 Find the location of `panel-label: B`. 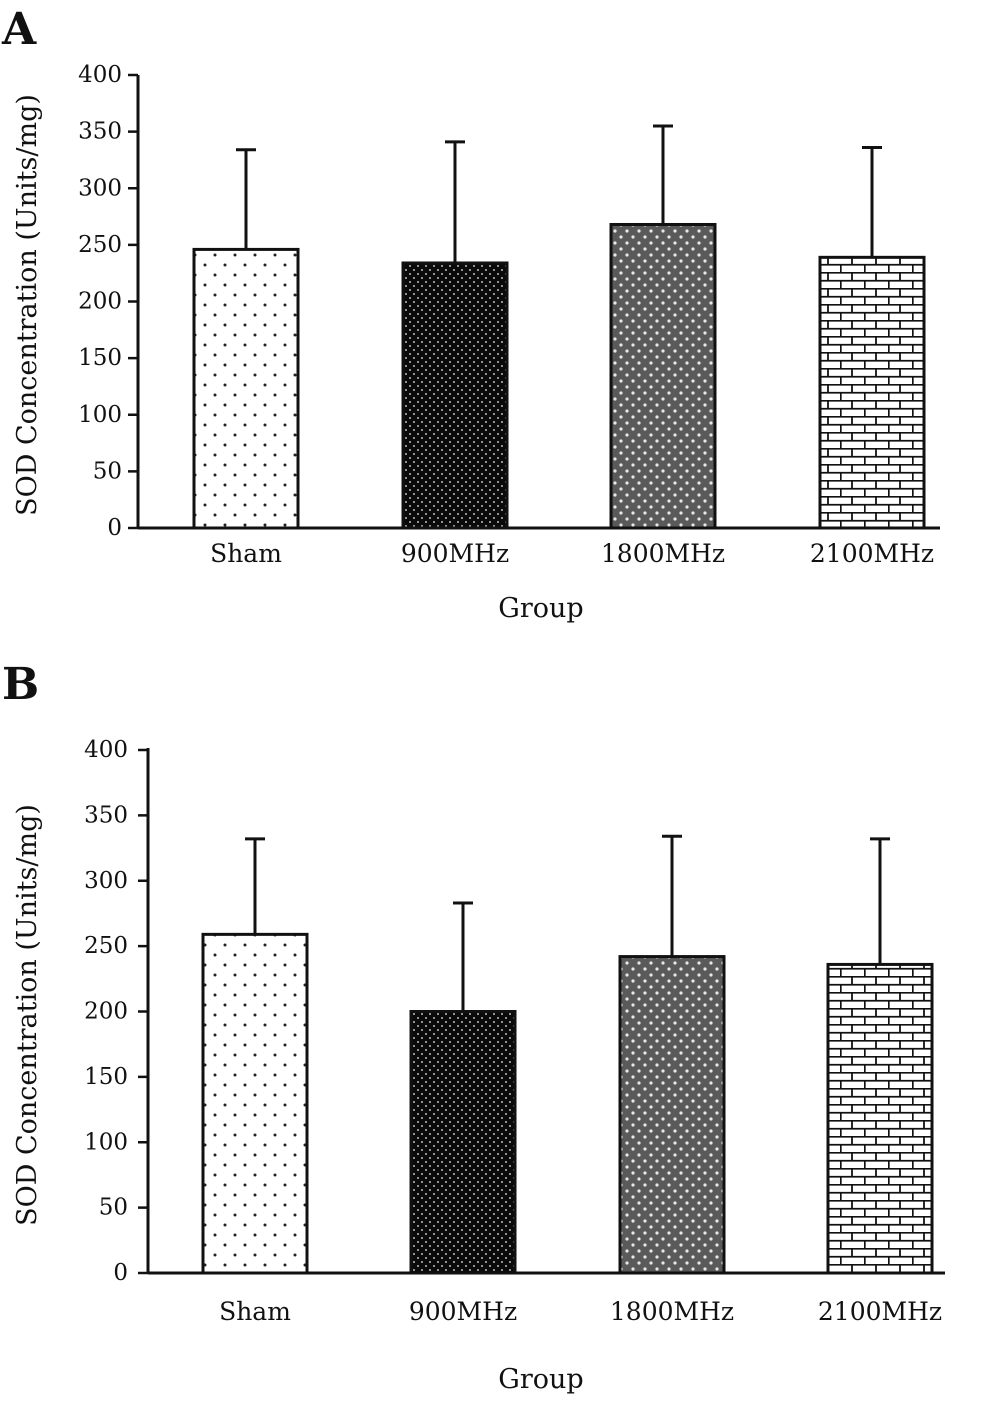

panel-label: B is located at coordinates (20, 684).